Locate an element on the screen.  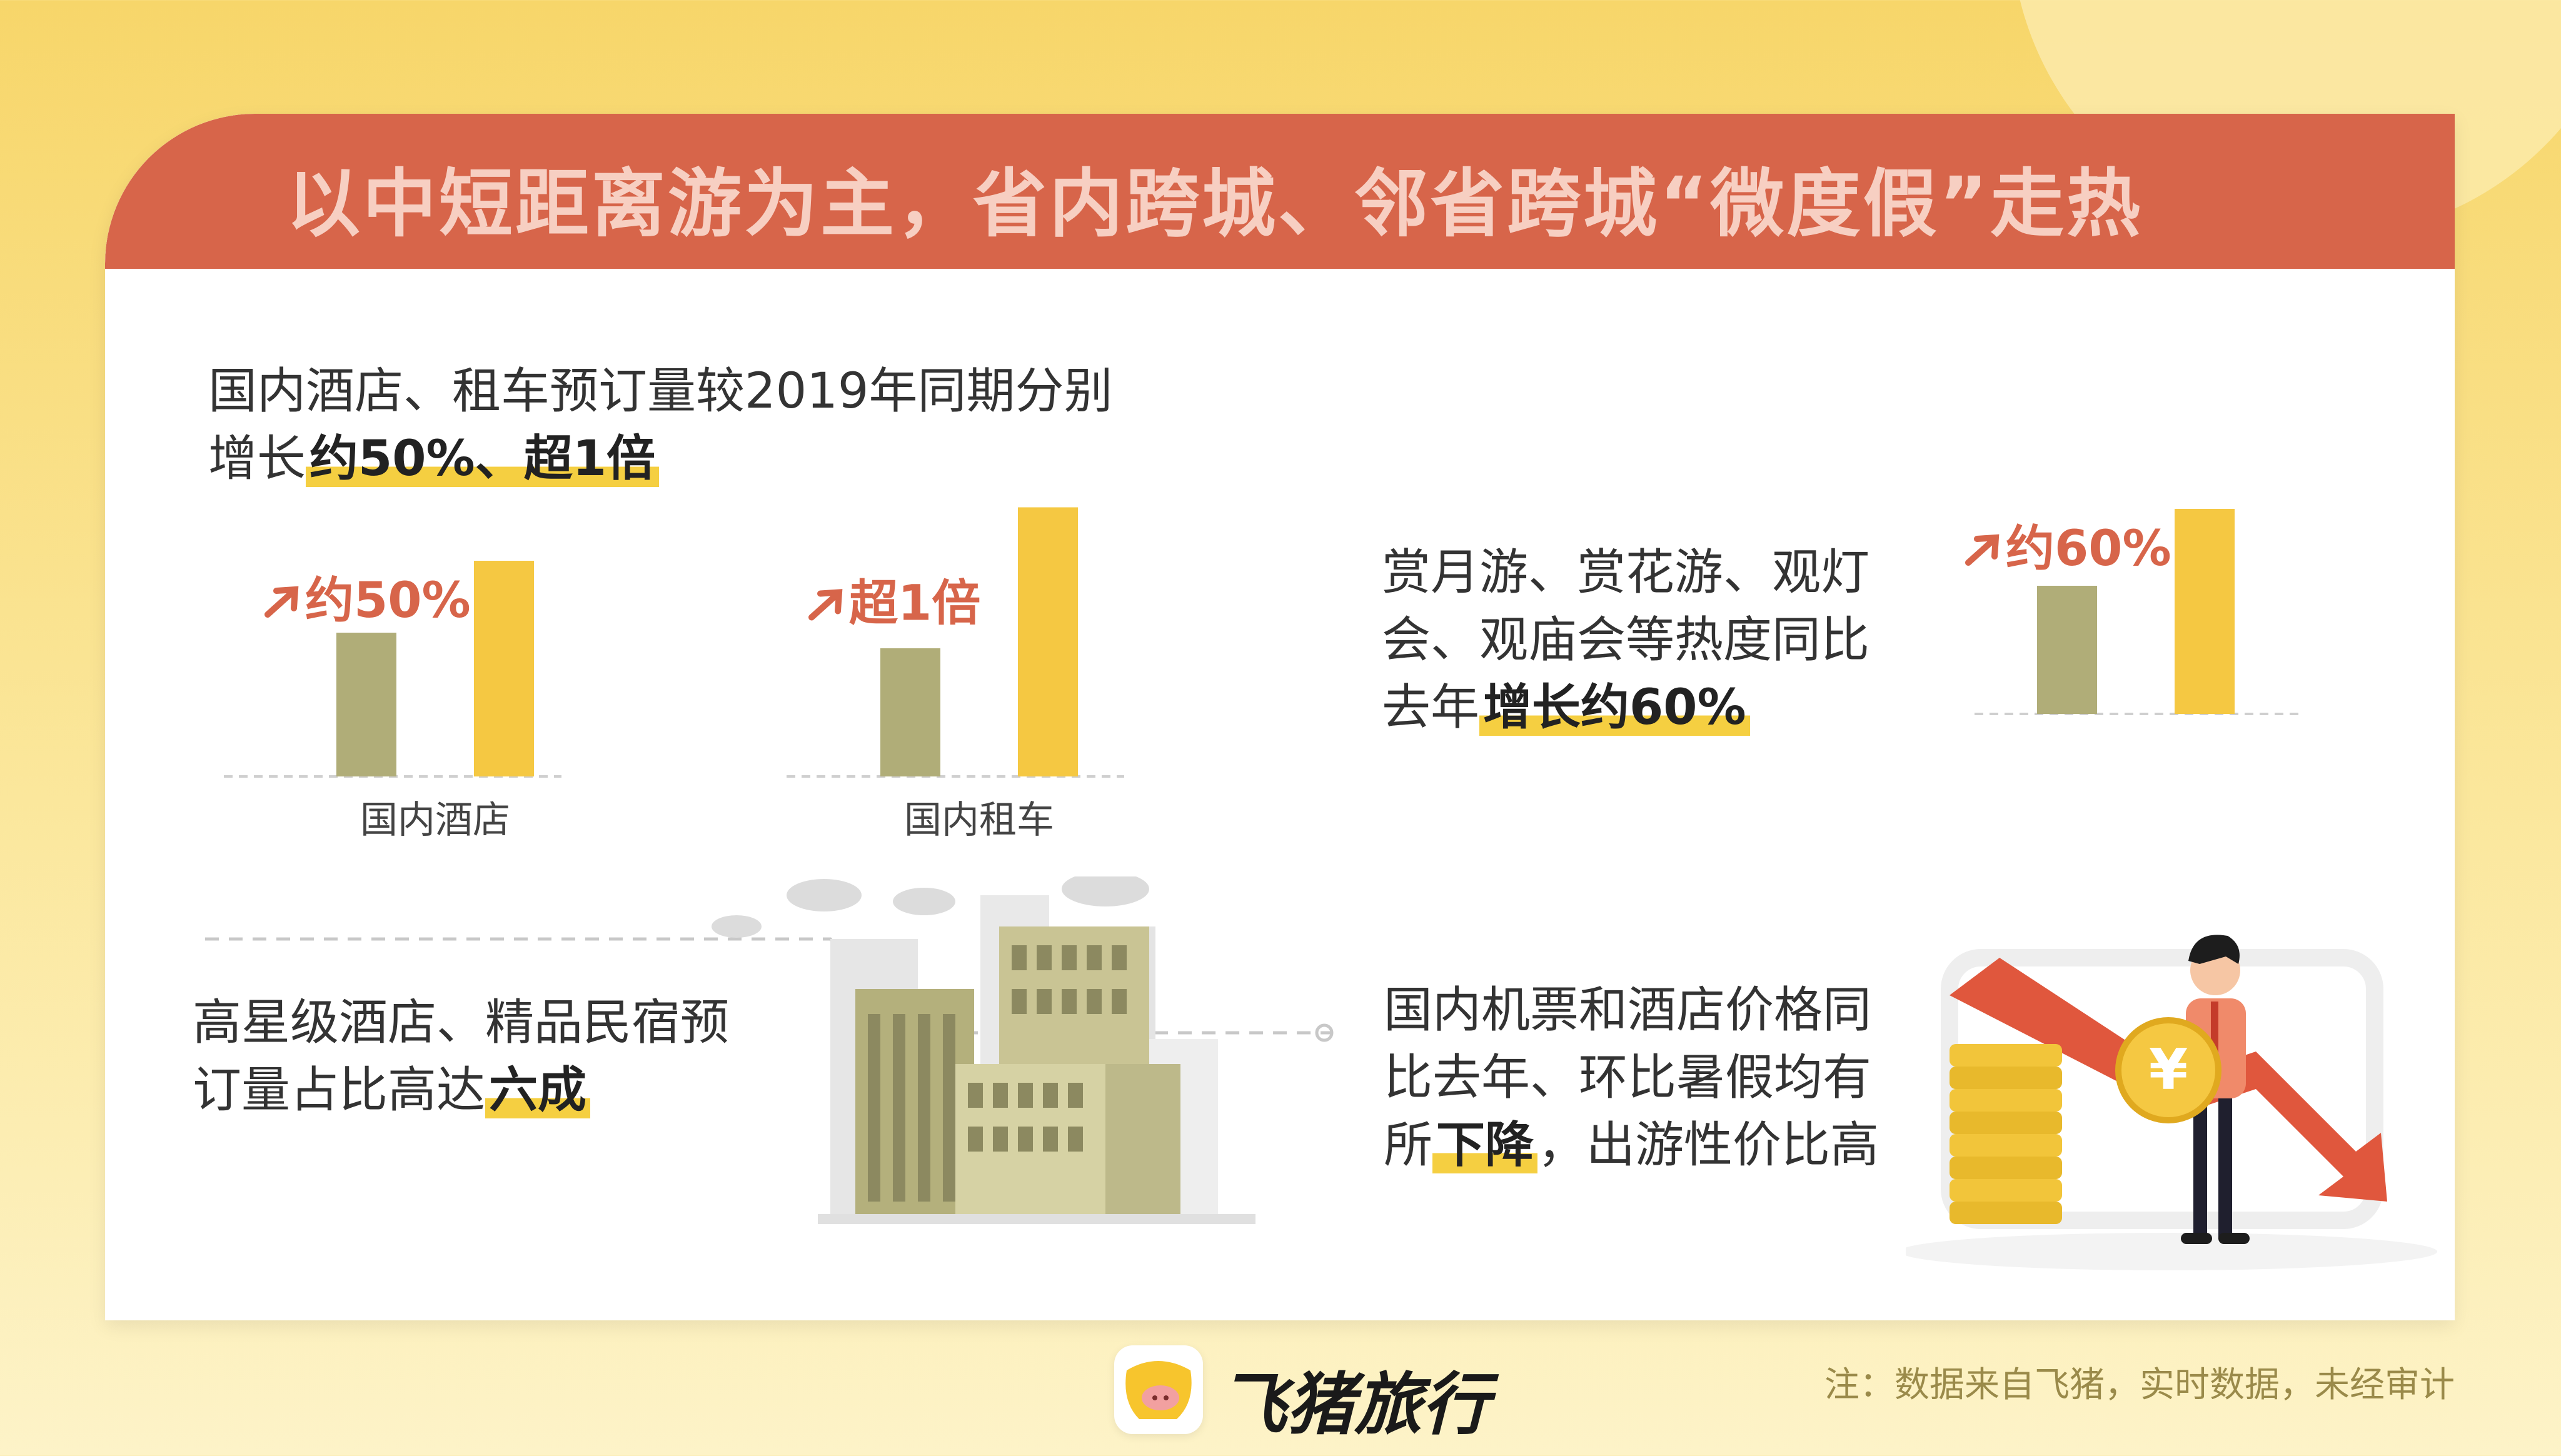
chart-0-marks: 约50% 国内酒店 is located at coordinates (392, 701).